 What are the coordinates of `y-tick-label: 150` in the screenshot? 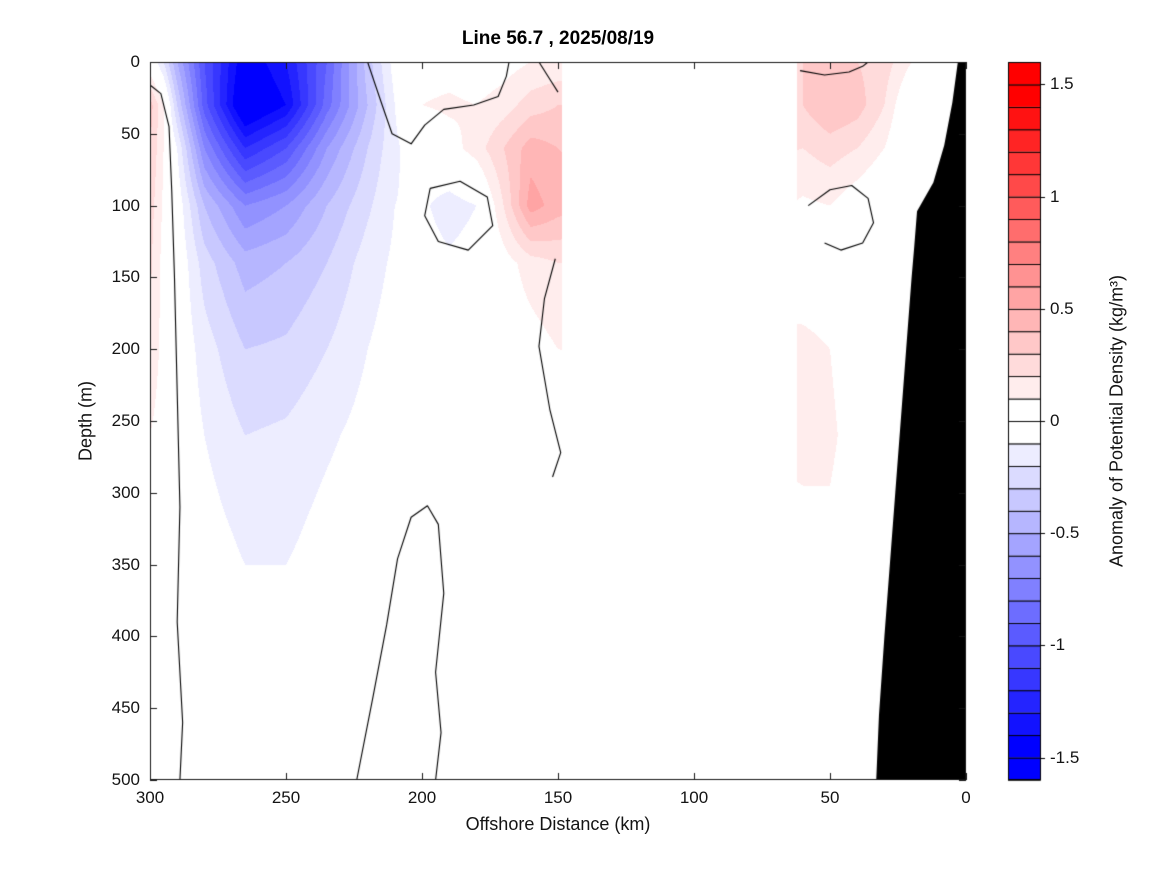 It's located at (125, 277).